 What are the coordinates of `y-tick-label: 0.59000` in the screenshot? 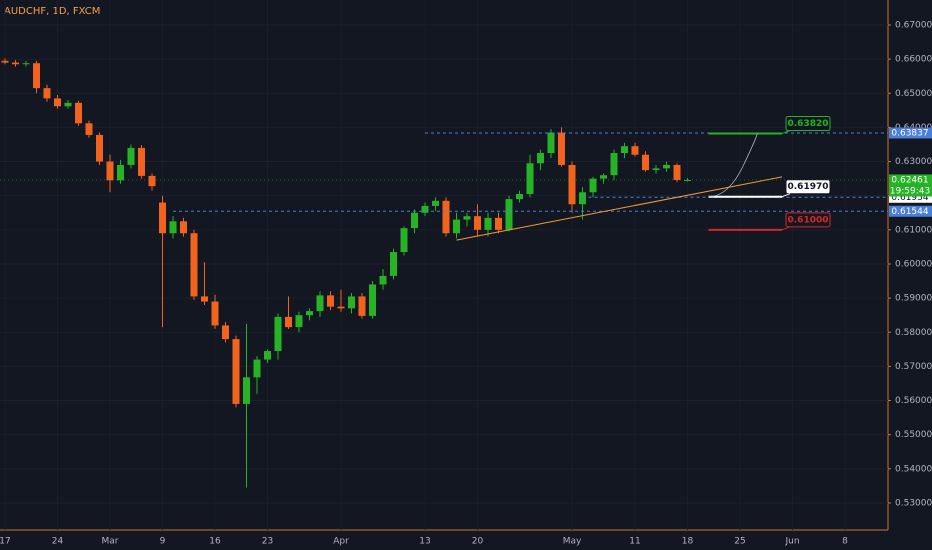 It's located at (913, 299).